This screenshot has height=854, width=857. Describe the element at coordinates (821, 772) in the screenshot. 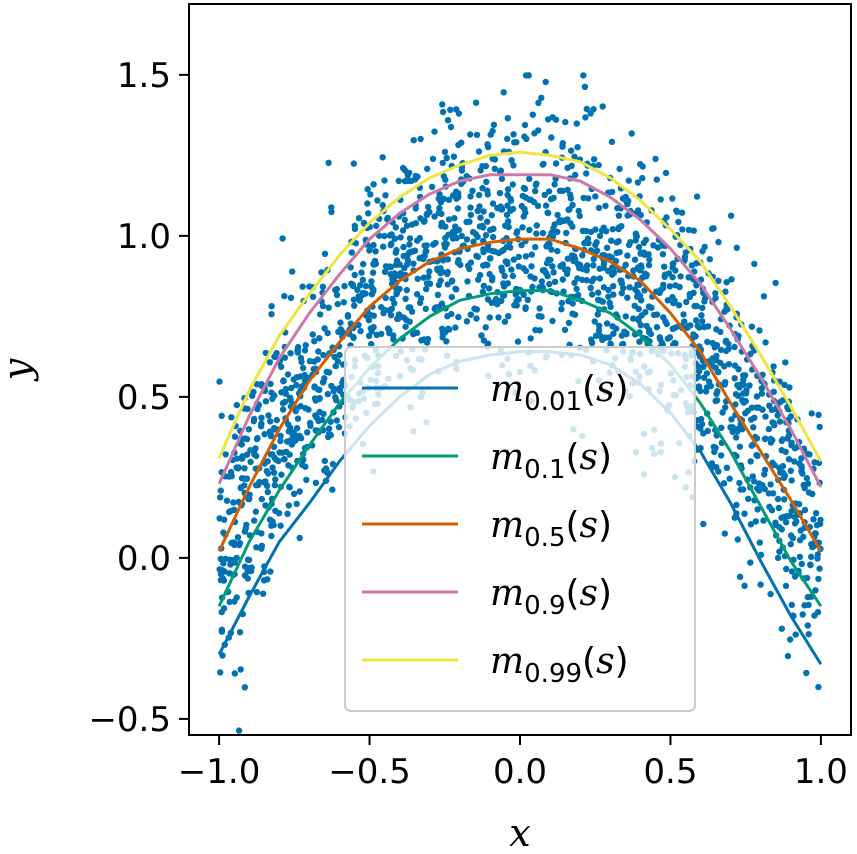

I see `x-tick-label: 1.0` at that location.